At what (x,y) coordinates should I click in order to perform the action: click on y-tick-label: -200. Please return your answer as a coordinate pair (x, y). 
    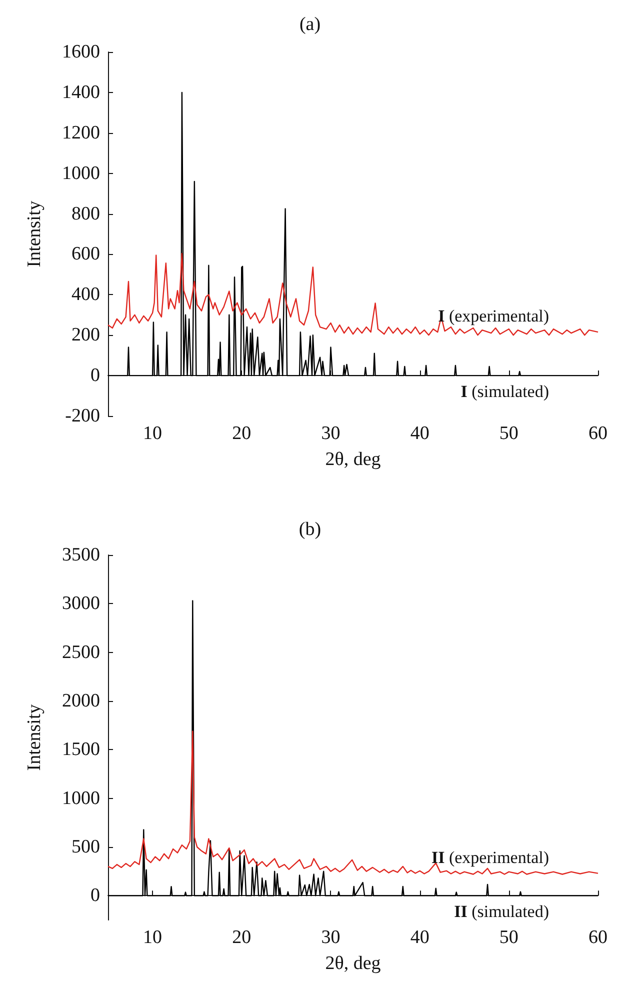
    Looking at the image, I should click on (82, 416).